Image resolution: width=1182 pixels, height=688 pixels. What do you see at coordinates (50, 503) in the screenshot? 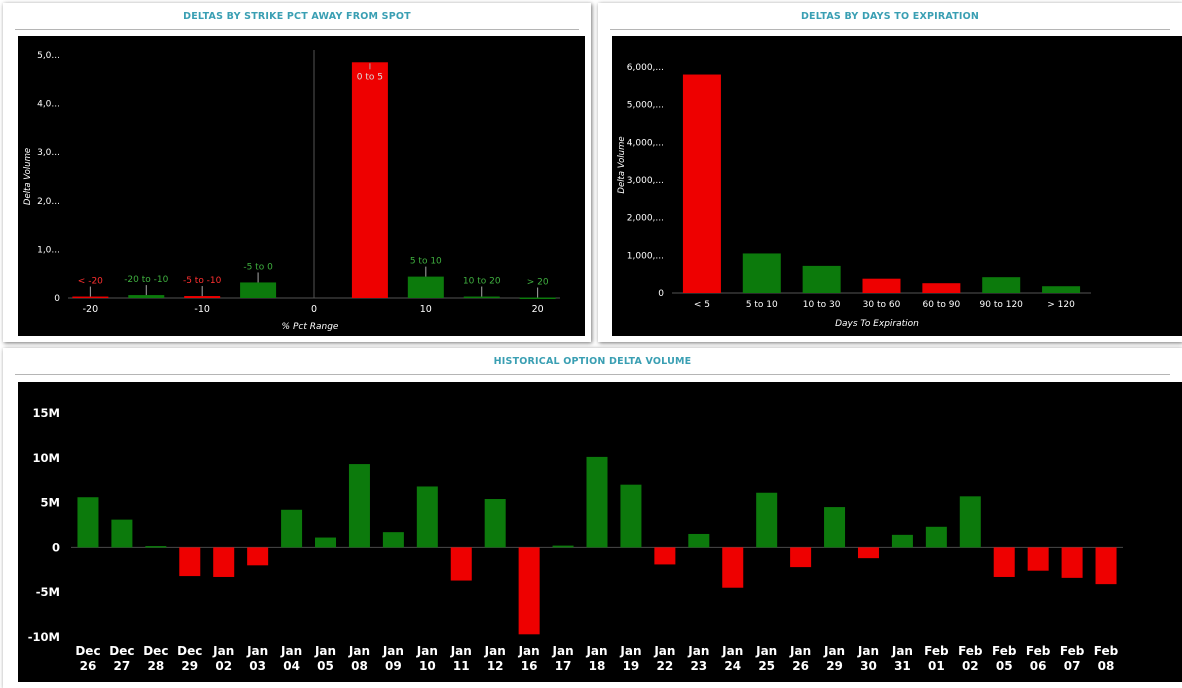
I see `y-tick-label: 5M` at bounding box center [50, 503].